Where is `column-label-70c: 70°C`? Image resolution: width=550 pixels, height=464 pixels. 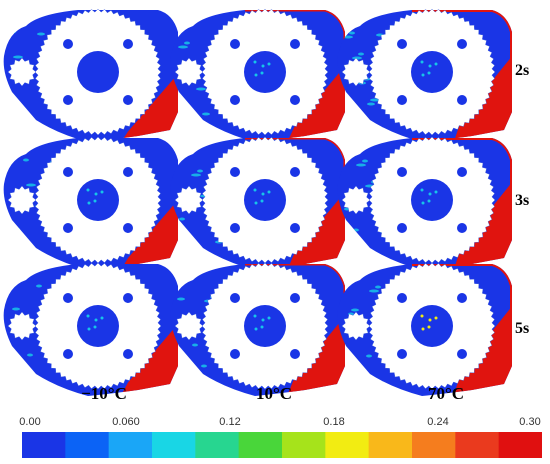
column-label-70c: 70°C is located at coordinates (446, 393).